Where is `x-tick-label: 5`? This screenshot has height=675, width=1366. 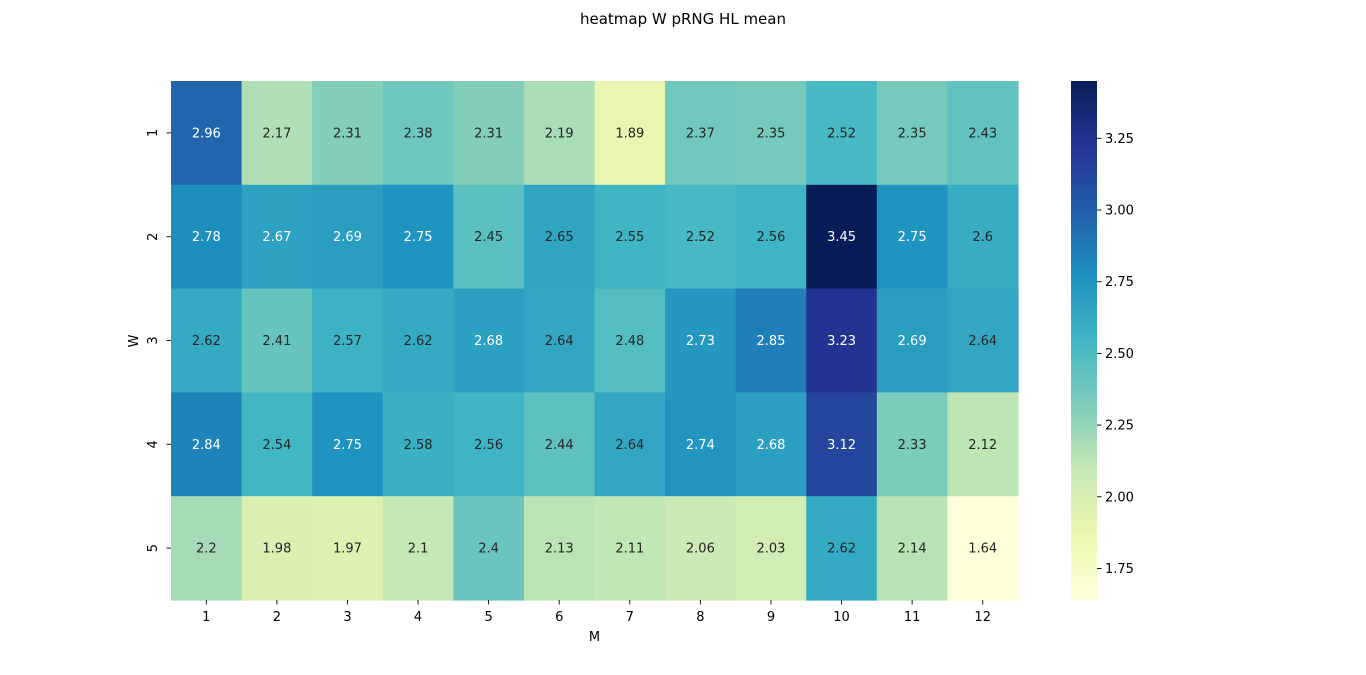 x-tick-label: 5 is located at coordinates (488, 617).